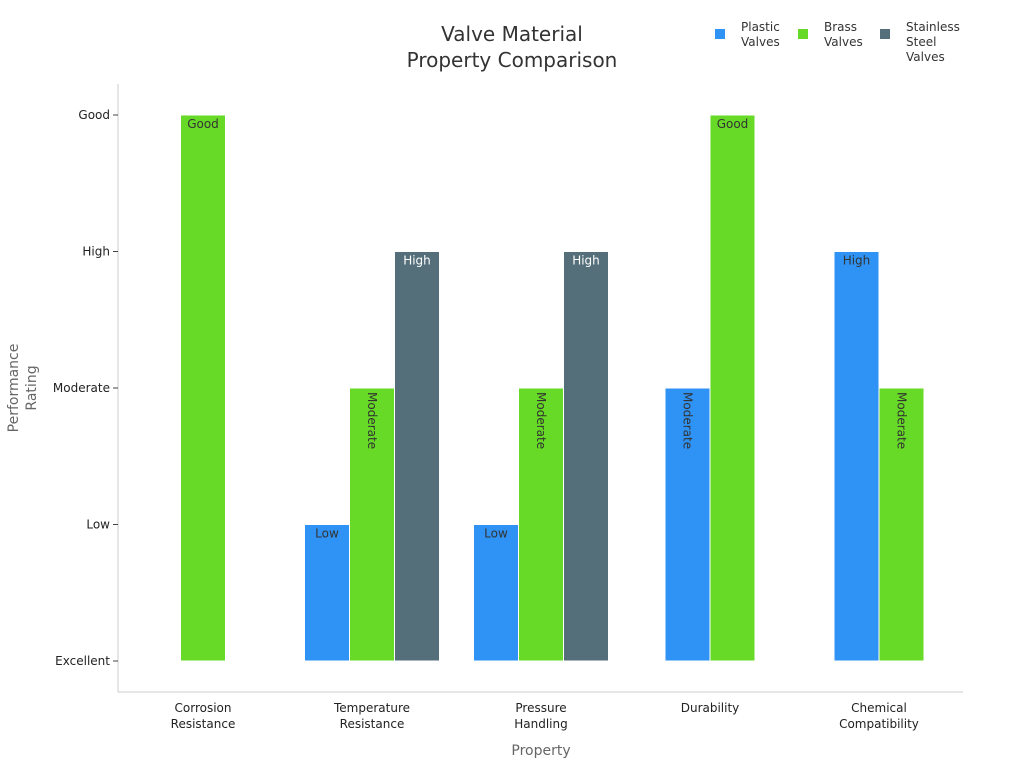 Image resolution: width=1024 pixels, height=768 pixels. I want to click on legend-label: Stainless Steel Valves, so click(933, 42).